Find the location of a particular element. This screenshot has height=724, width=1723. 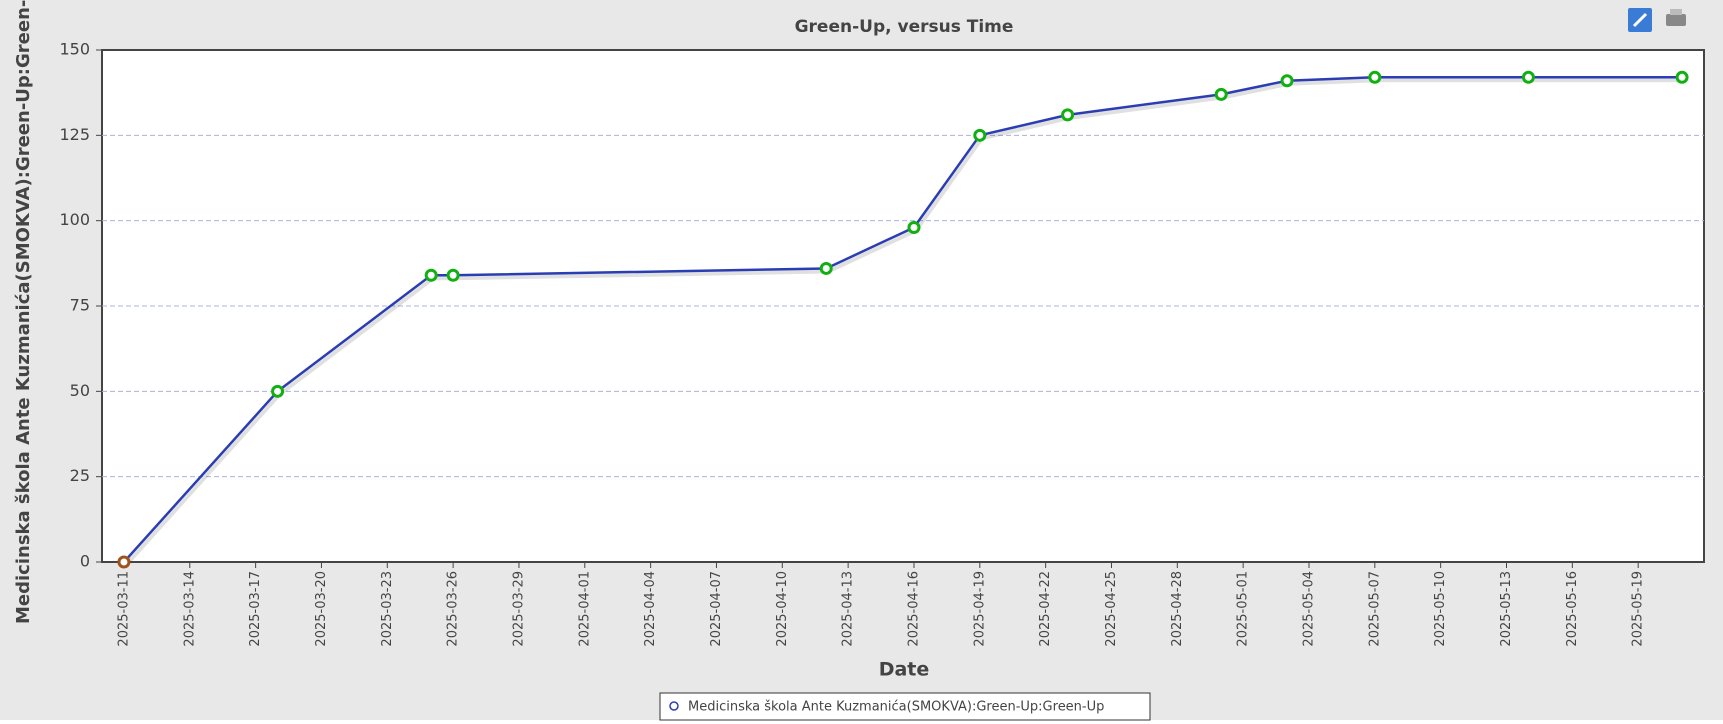

legend is located at coordinates (905, 706).